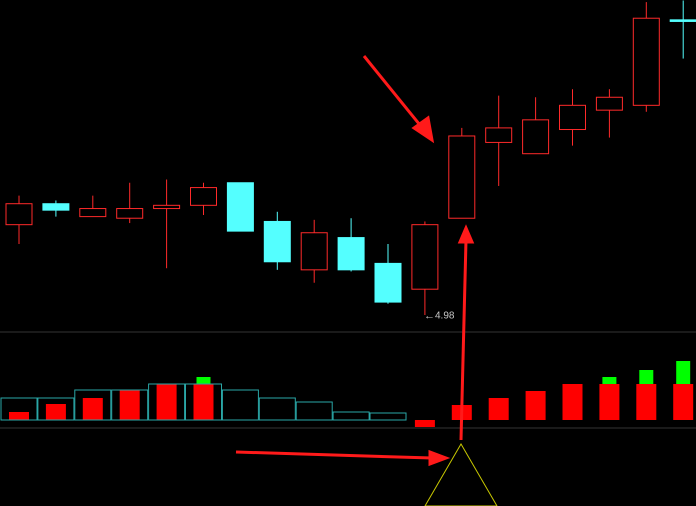 Image resolution: width=696 pixels, height=506 pixels. What do you see at coordinates (445, 316) in the screenshot?
I see `low-annotation: 4.98` at bounding box center [445, 316].